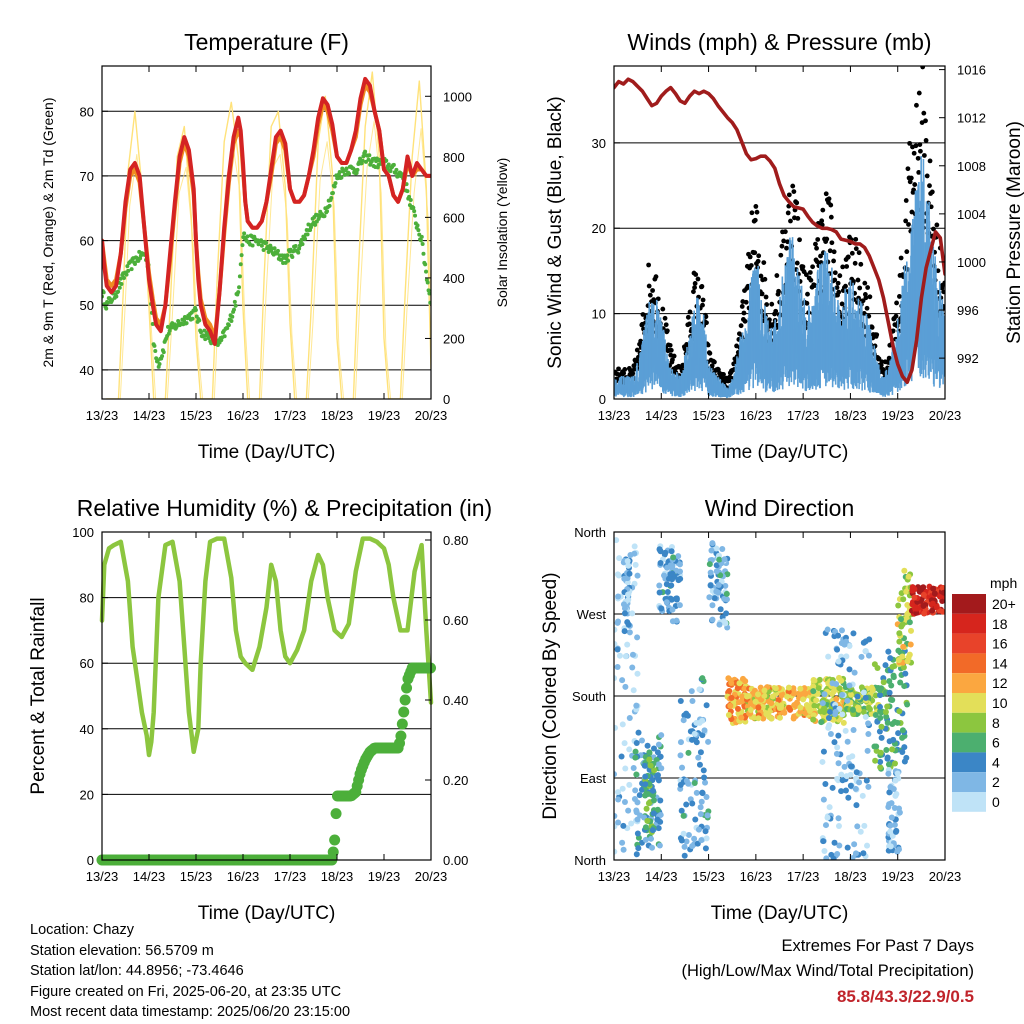 The image size is (1024, 1024). Describe the element at coordinates (455, 700) in the screenshot. I see `y2-tick-label: 0.40` at that location.